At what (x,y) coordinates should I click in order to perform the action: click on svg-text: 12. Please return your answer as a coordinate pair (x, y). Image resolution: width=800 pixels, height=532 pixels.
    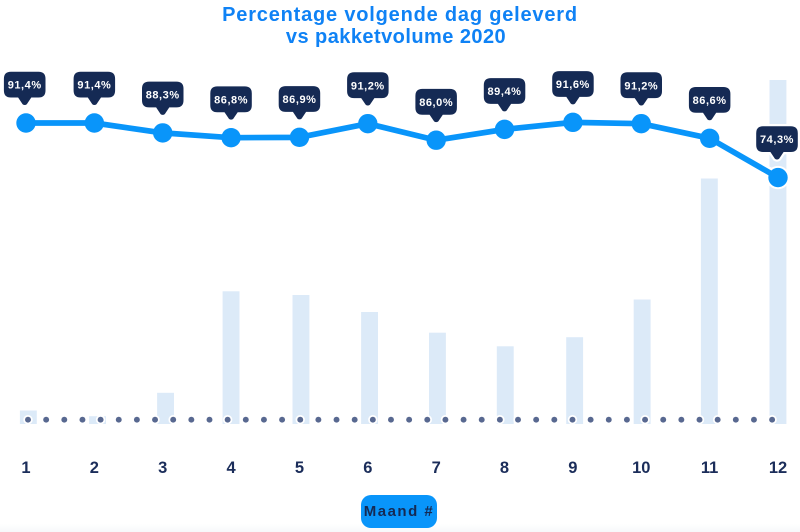
    Looking at the image, I should click on (778, 468).